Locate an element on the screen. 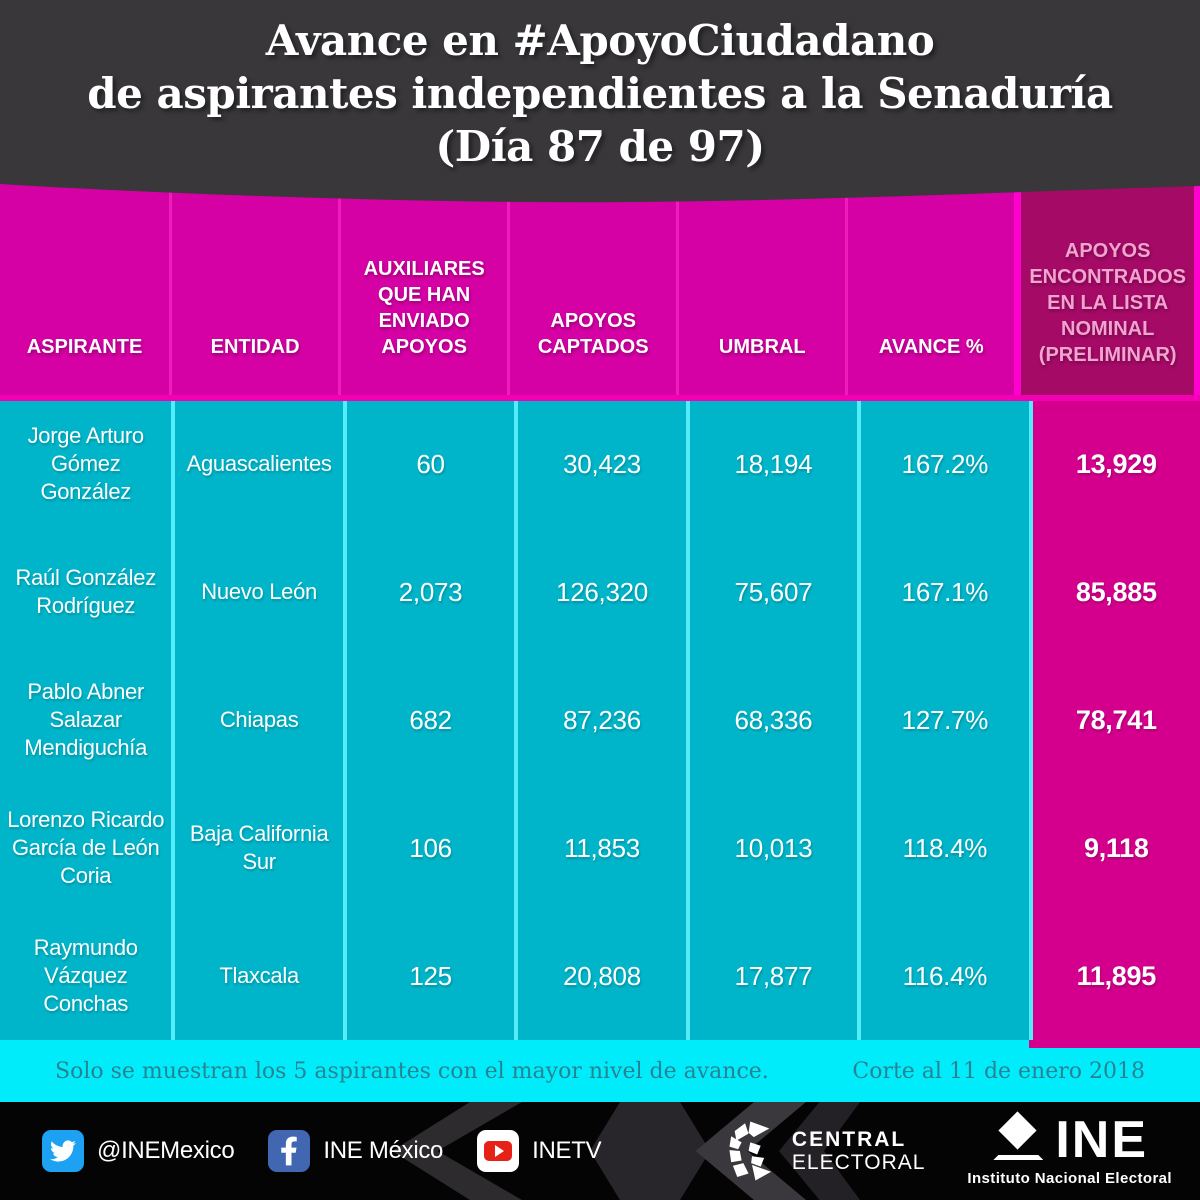 The height and width of the screenshot is (1200, 1200). magenta-column-overhang is located at coordinates (1114, 1044).